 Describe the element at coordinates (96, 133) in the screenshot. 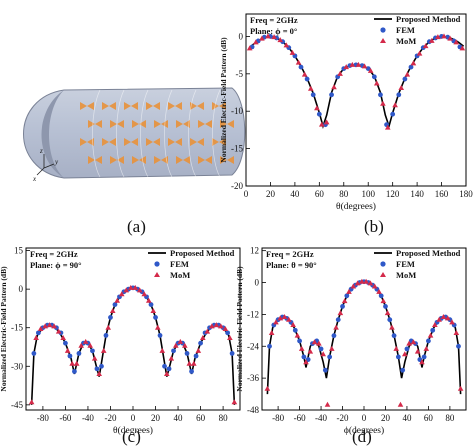

I see `grid-arc` at that location.